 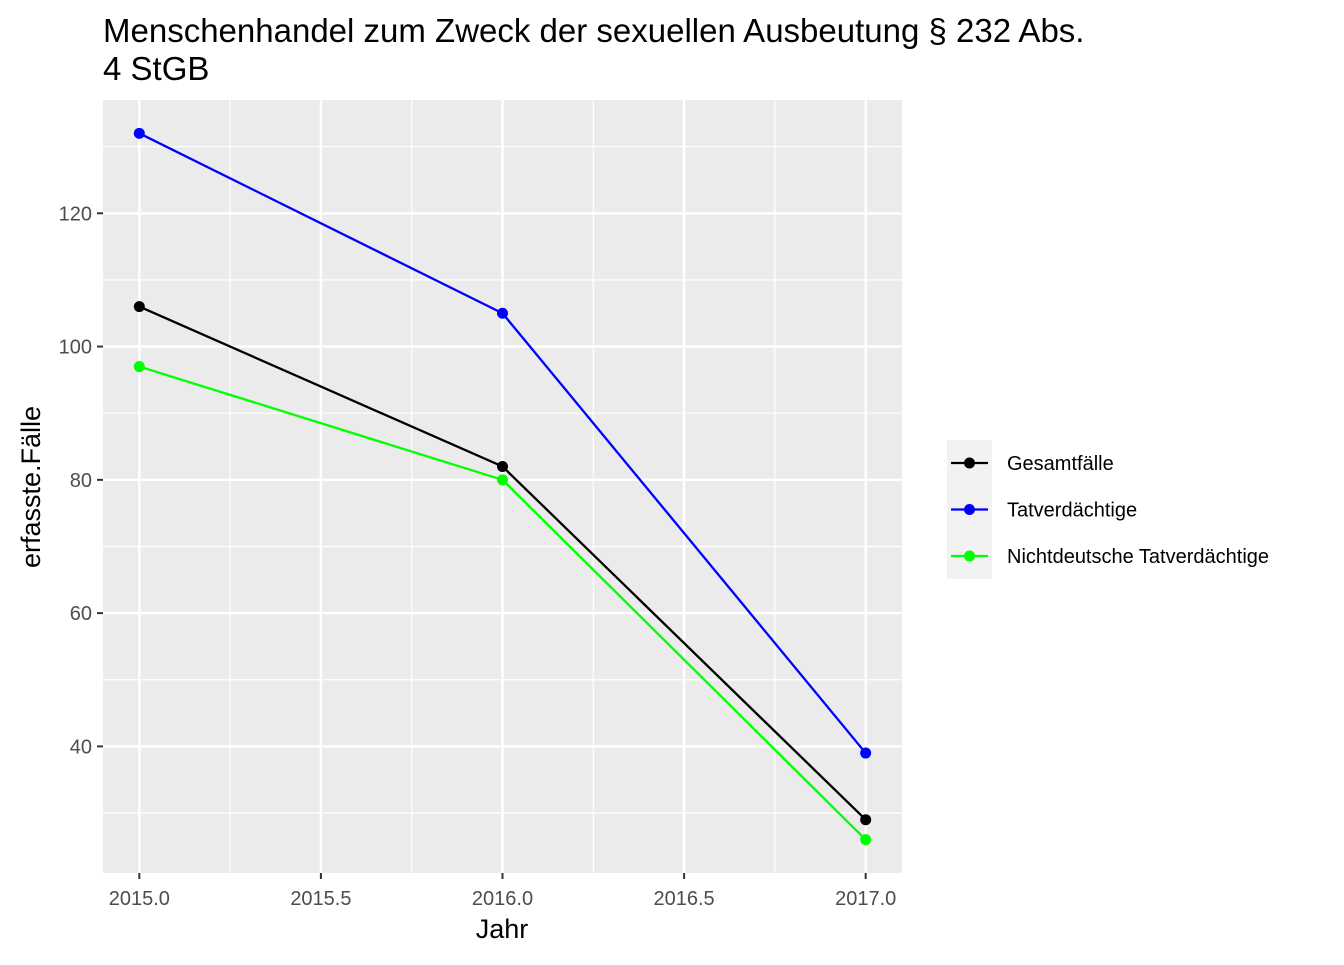 I want to click on y-axis-label: erfasste.Fälle, so click(x=31, y=487).